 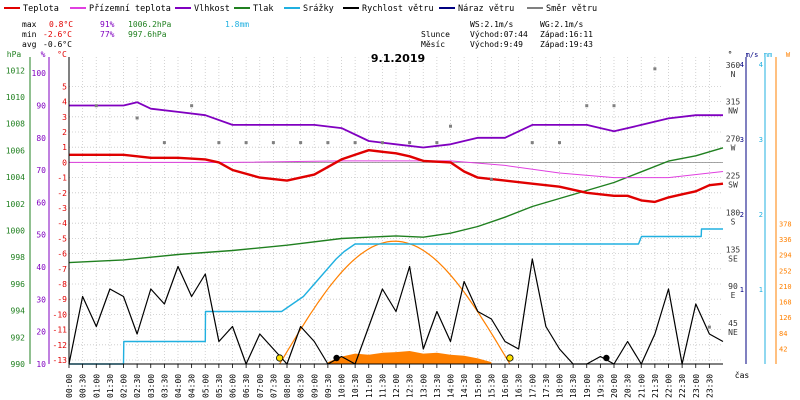 What do you see at coordinates (62, 178) in the screenshot?
I see `temperature-tick-label: -1` at bounding box center [62, 178].